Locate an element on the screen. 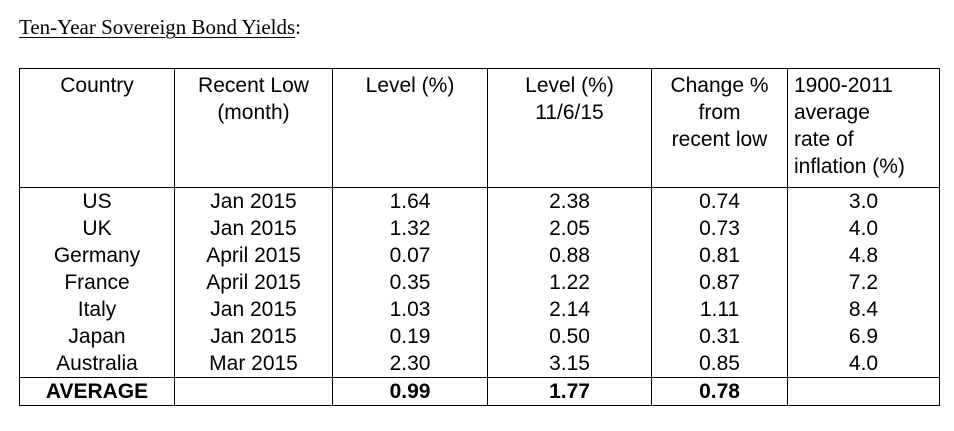 The height and width of the screenshot is (431, 954). table-row: Germany April 2015 0.07 0.88 0.81 4.8 is located at coordinates (479, 255).